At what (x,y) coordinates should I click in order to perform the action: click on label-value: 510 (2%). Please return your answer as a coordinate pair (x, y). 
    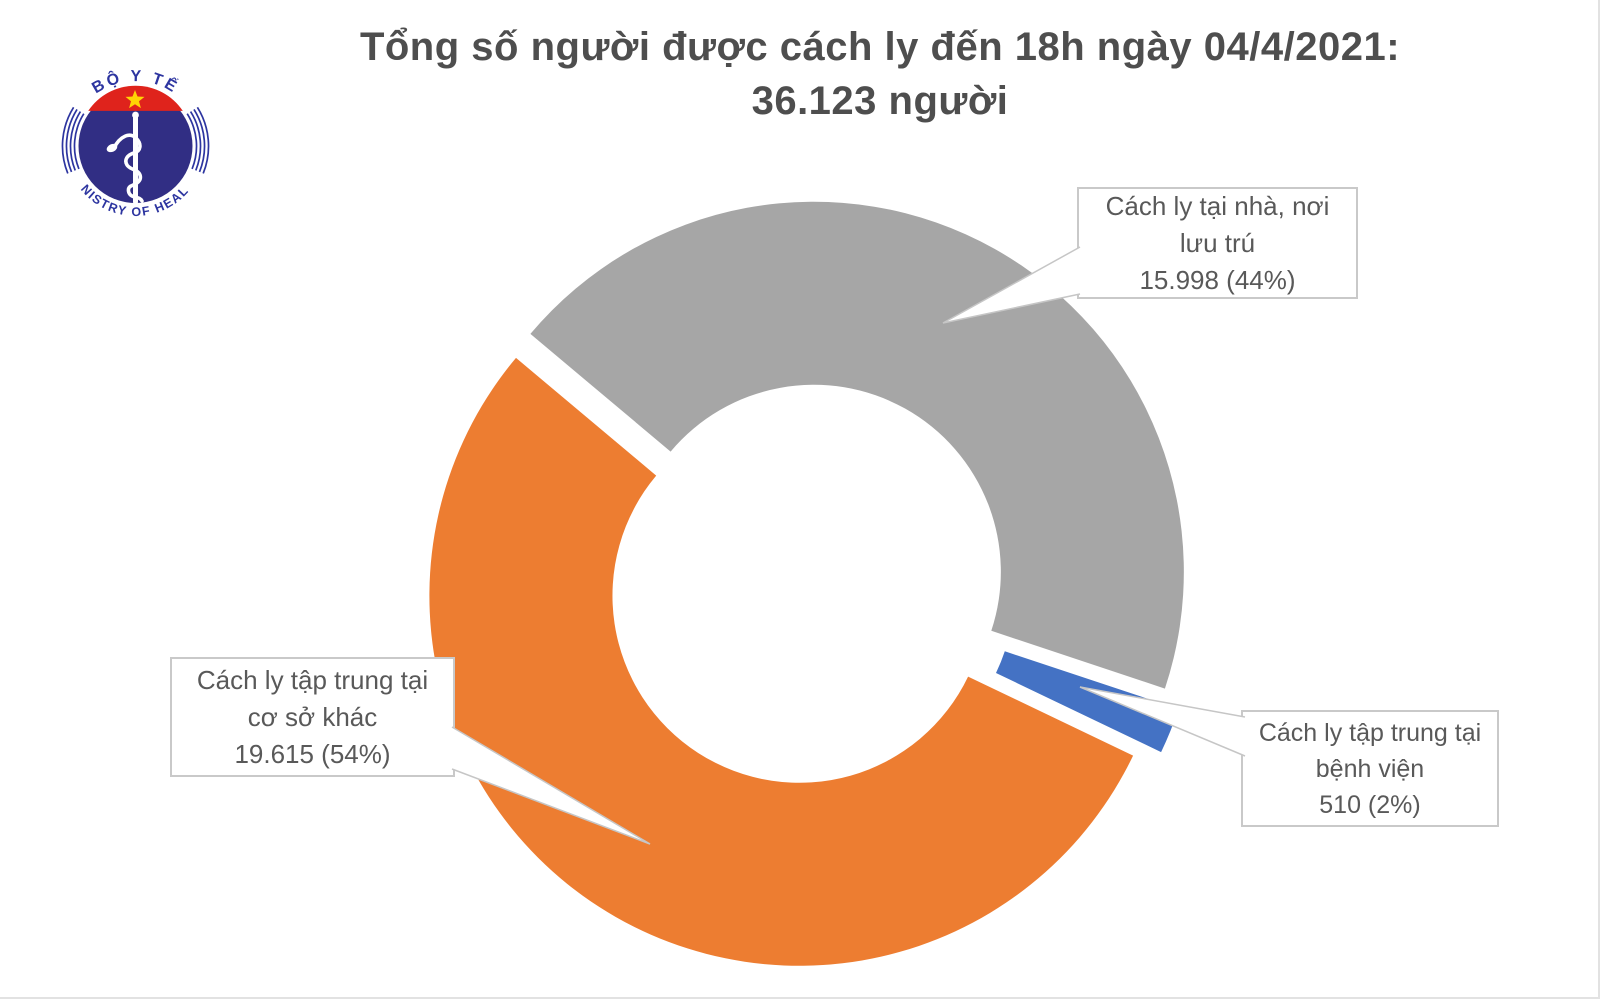
    Looking at the image, I should click on (1370, 804).